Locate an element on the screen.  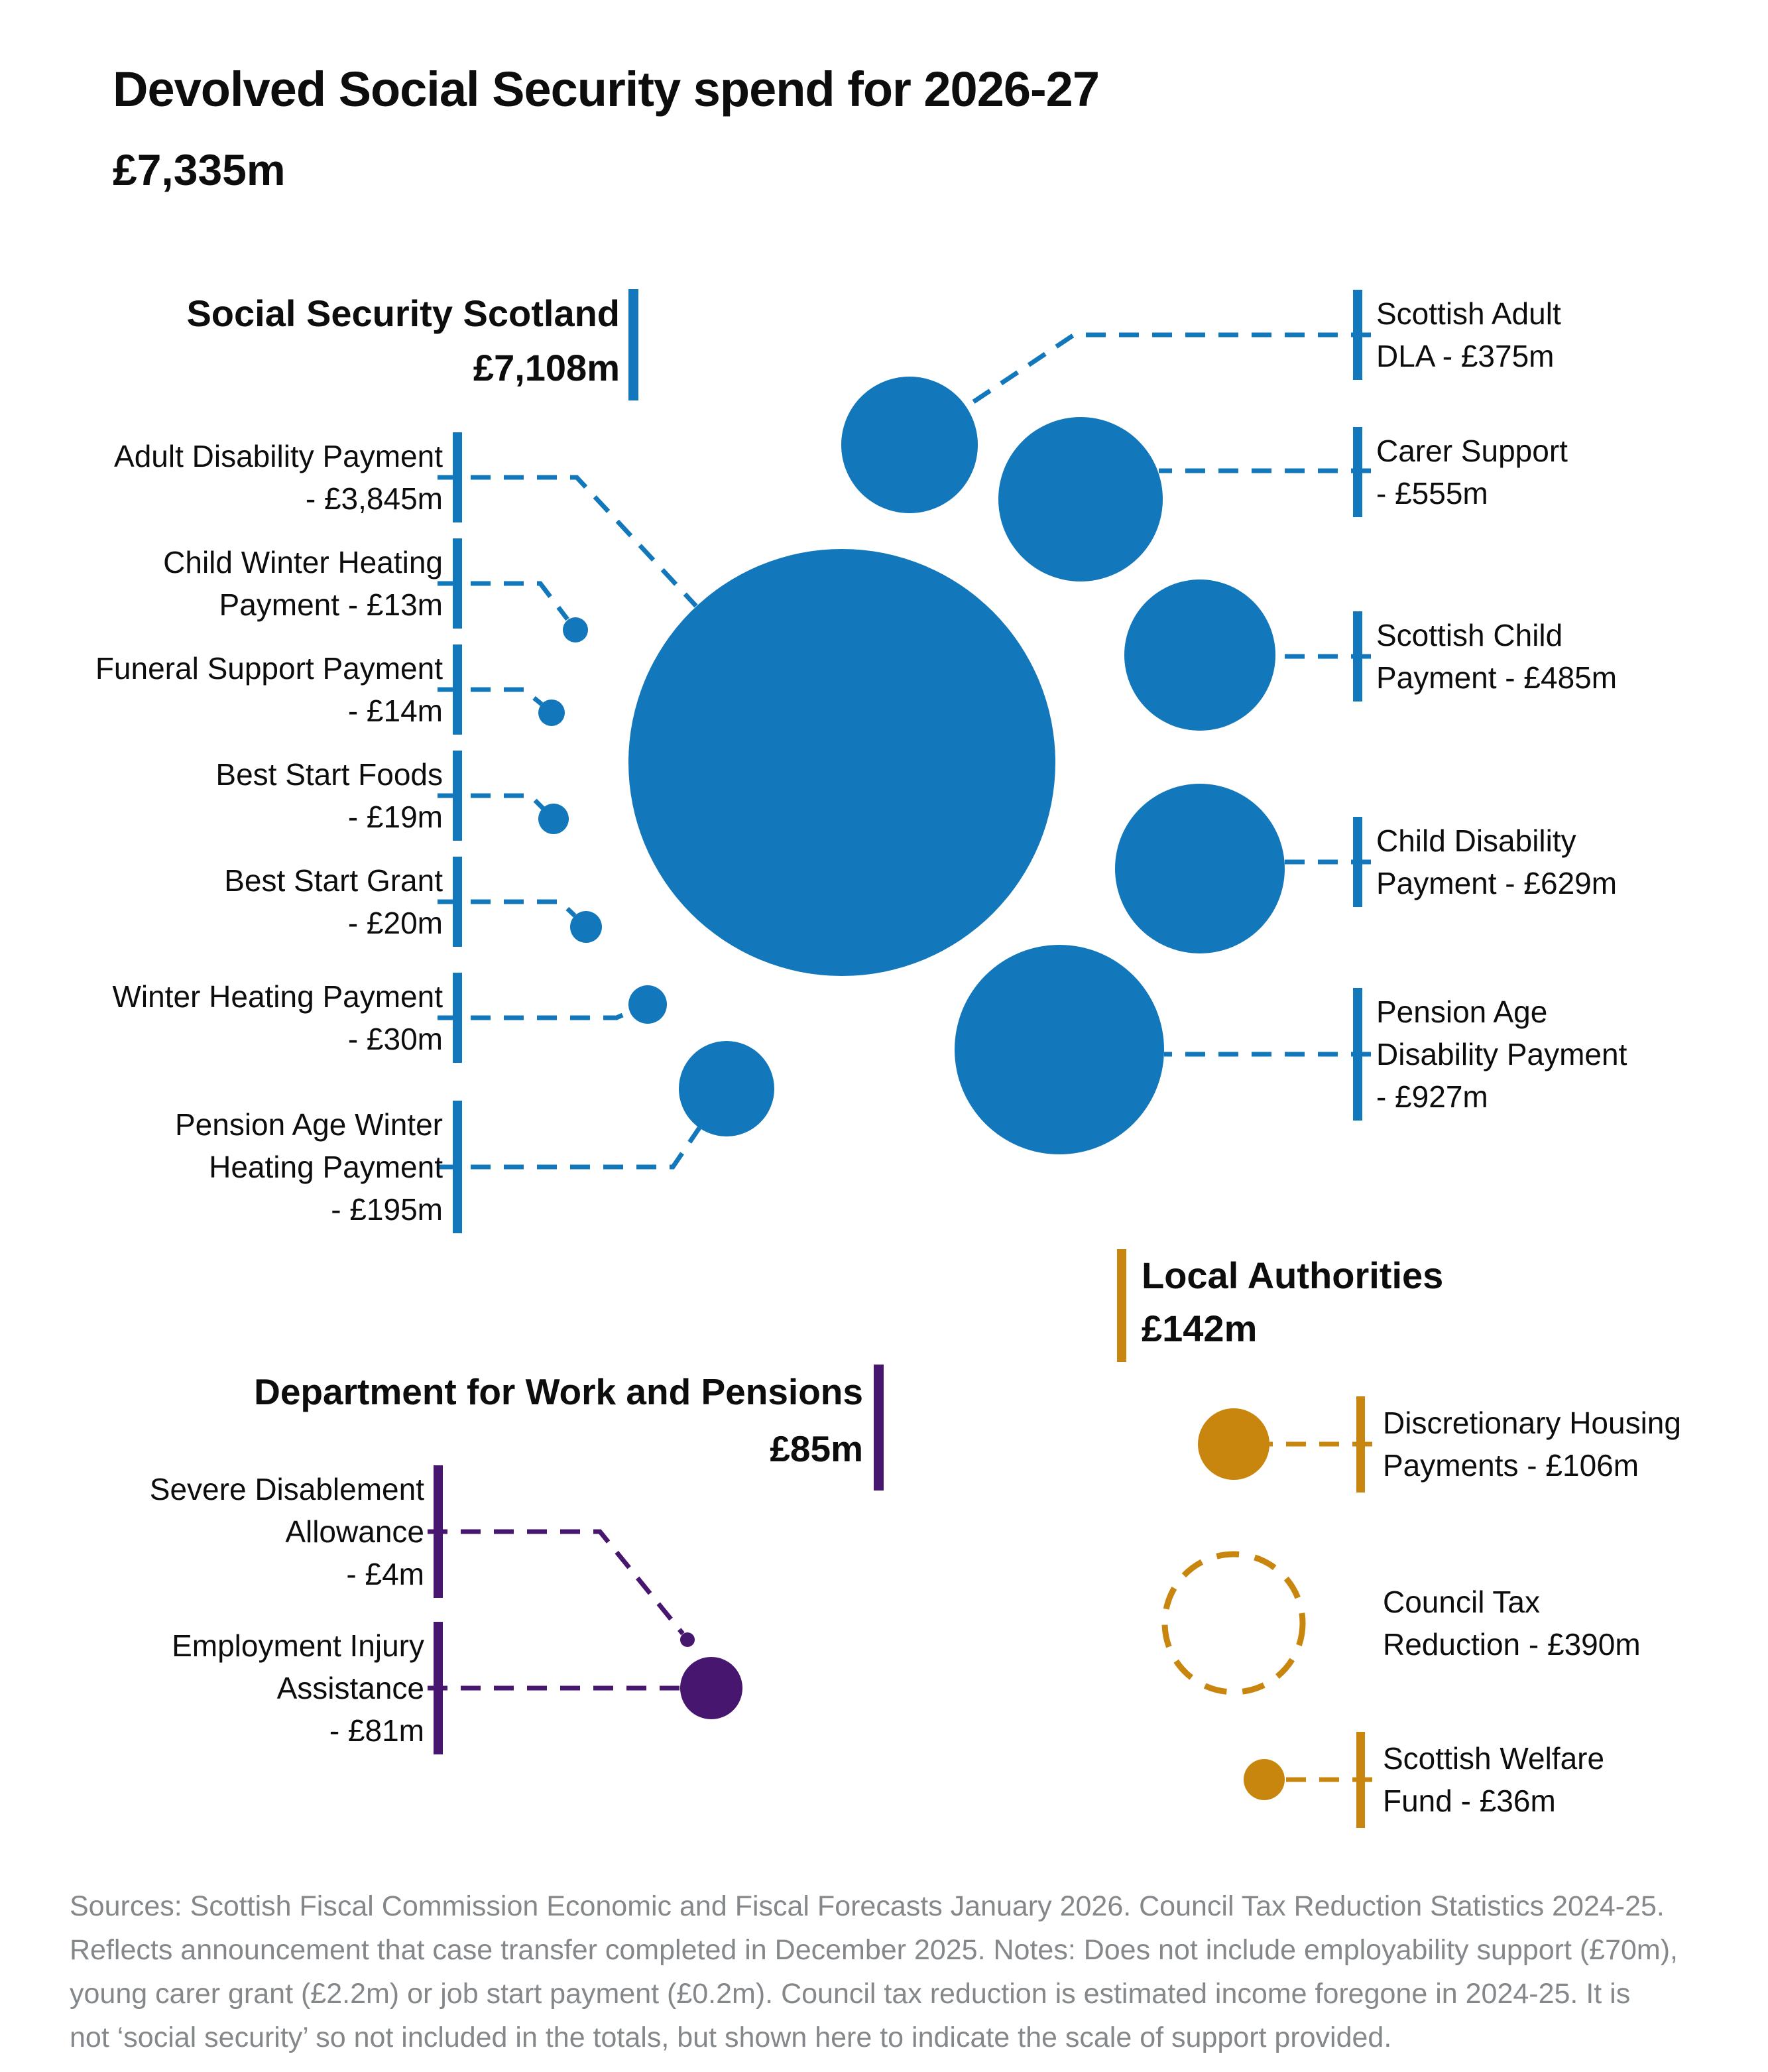
section-amount: £7,108m is located at coordinates (546, 368).